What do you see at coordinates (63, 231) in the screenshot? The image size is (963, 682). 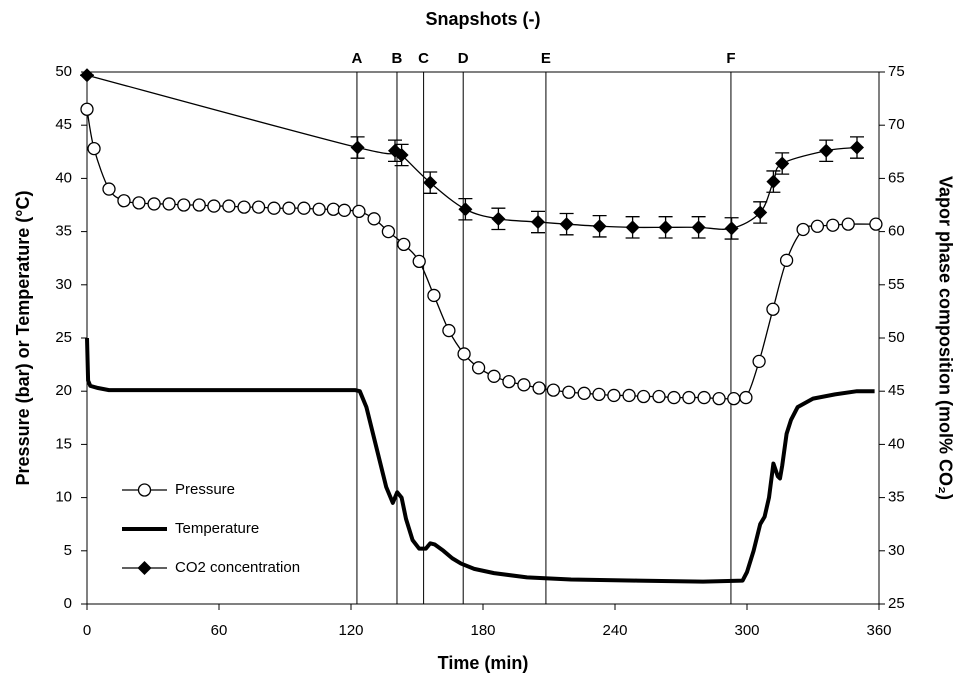 I see `y-tick-label: 35` at bounding box center [63, 231].